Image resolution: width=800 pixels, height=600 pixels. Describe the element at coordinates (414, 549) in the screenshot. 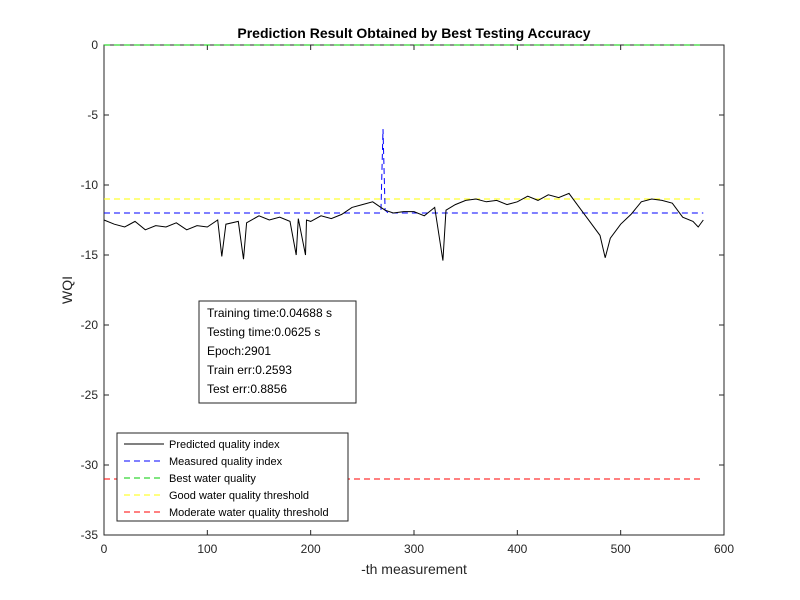

I see `x-tick-label: 300` at that location.